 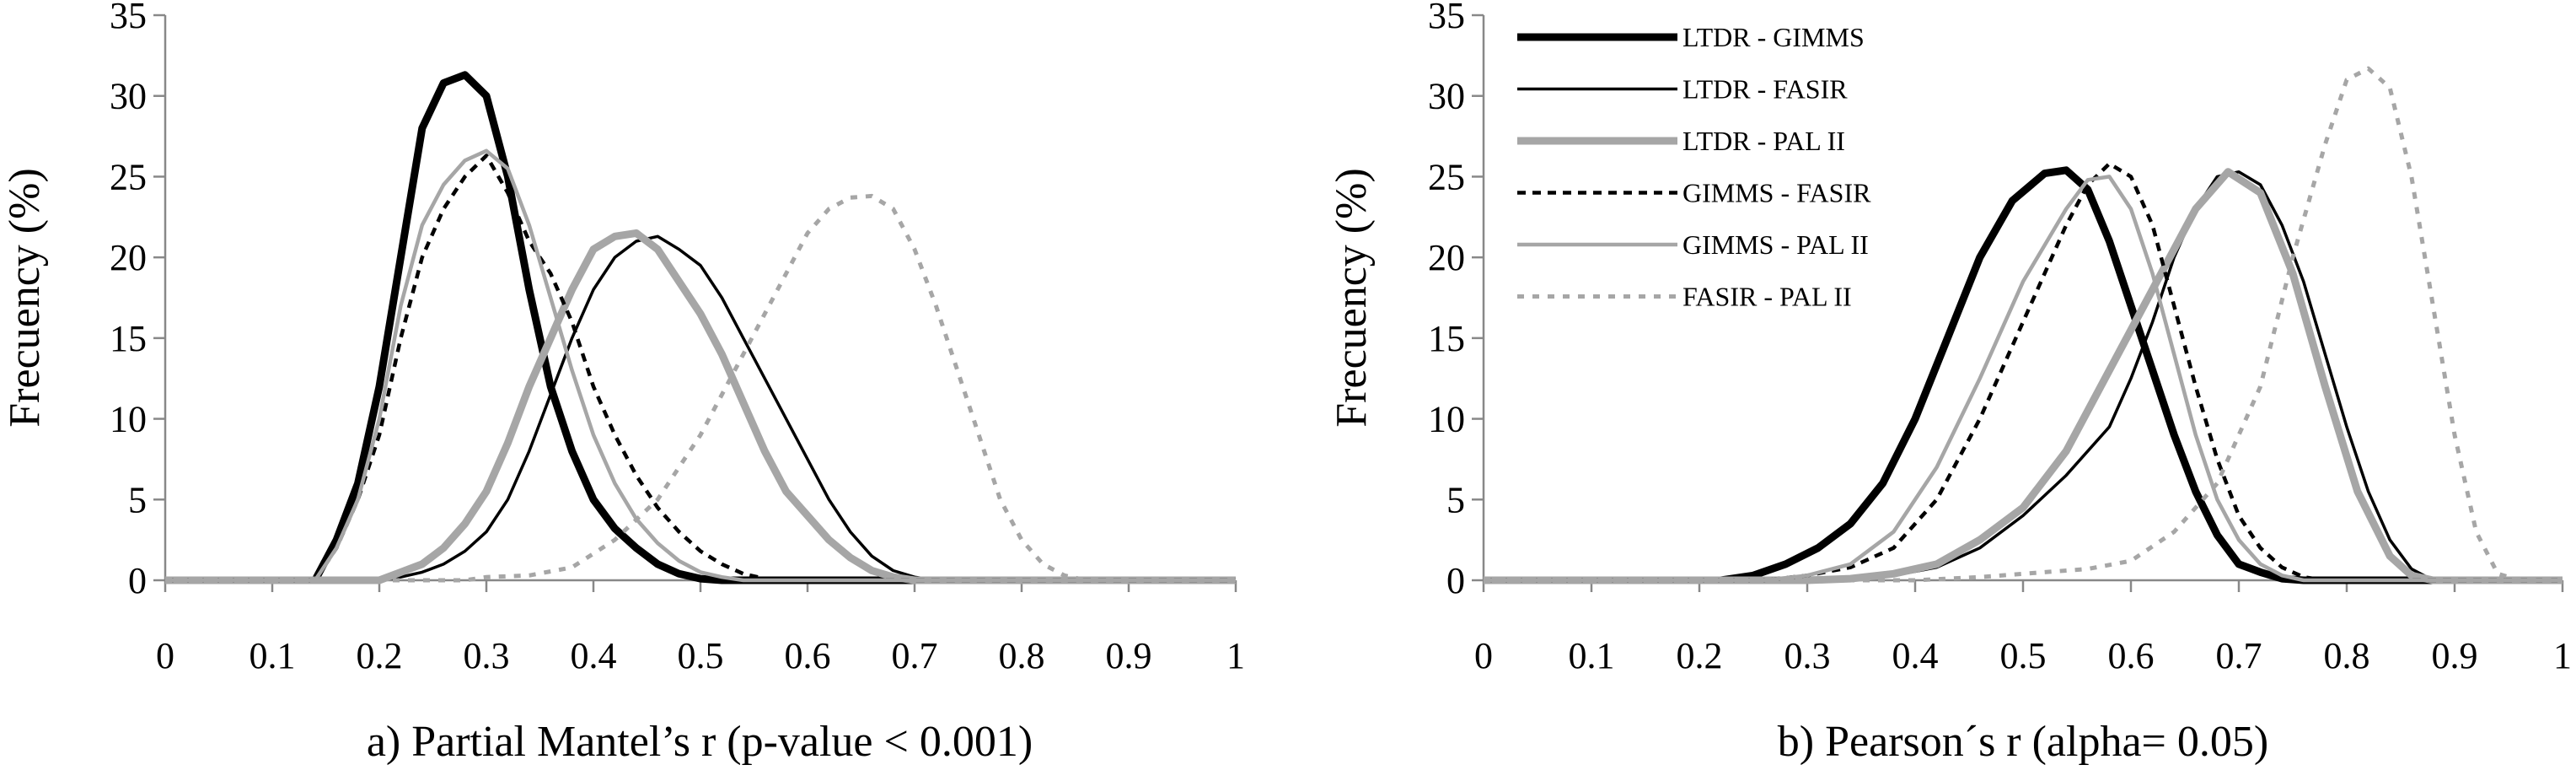 I want to click on legend-label: FASIR - PAL II, so click(x=1767, y=297).